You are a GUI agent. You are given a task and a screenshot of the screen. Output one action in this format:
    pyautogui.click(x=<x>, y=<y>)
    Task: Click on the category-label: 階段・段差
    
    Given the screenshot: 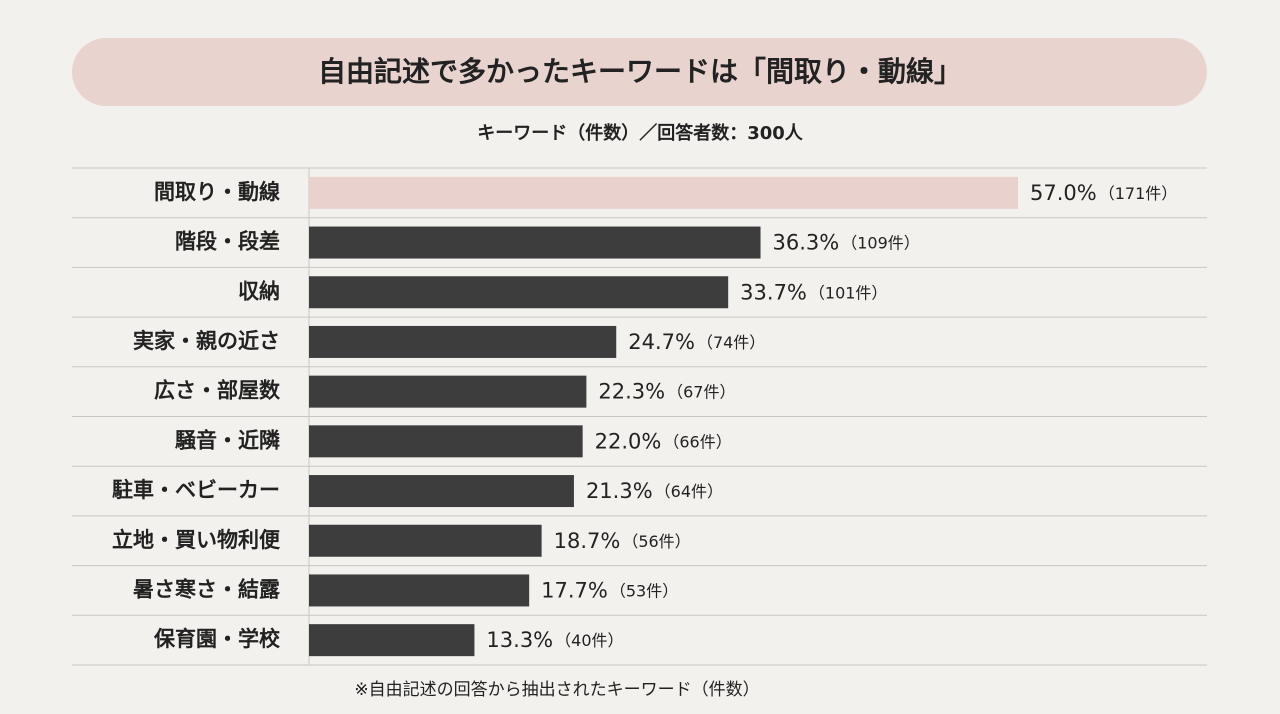 What is the action you would take?
    pyautogui.click(x=227, y=242)
    